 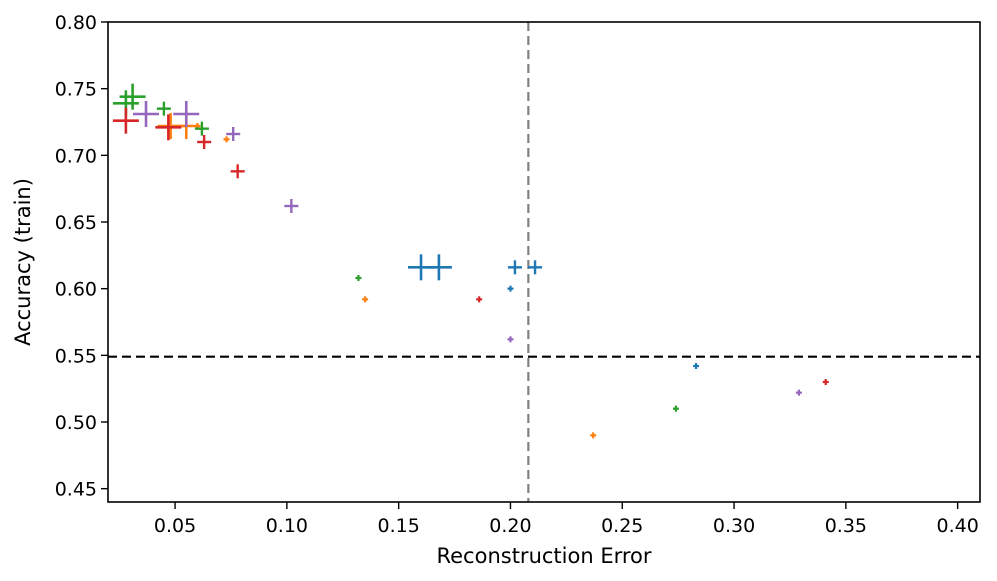 I want to click on y-tick-label: 0.80, so click(x=76, y=23).